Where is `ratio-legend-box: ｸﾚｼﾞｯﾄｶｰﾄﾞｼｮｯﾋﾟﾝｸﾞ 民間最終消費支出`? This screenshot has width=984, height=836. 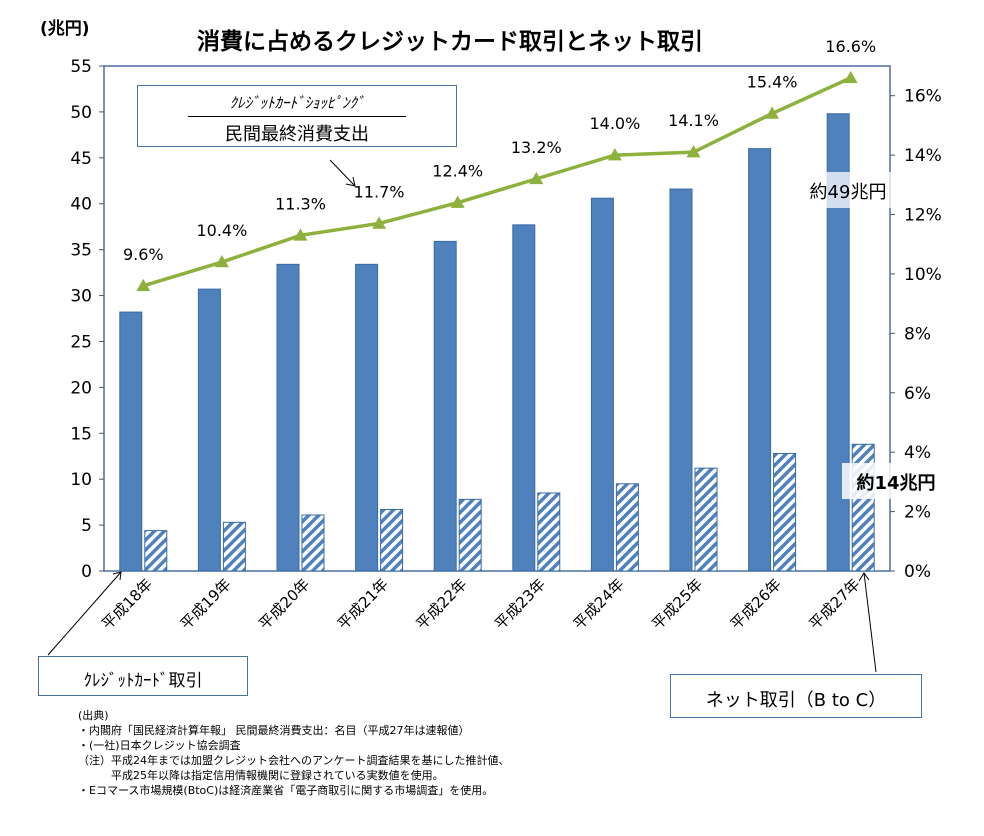 ratio-legend-box: ｸﾚｼﾞｯﾄｶｰﾄﾞｼｮｯﾋﾟﾝｸﾞ 民間最終消費支出 is located at coordinates (297, 116).